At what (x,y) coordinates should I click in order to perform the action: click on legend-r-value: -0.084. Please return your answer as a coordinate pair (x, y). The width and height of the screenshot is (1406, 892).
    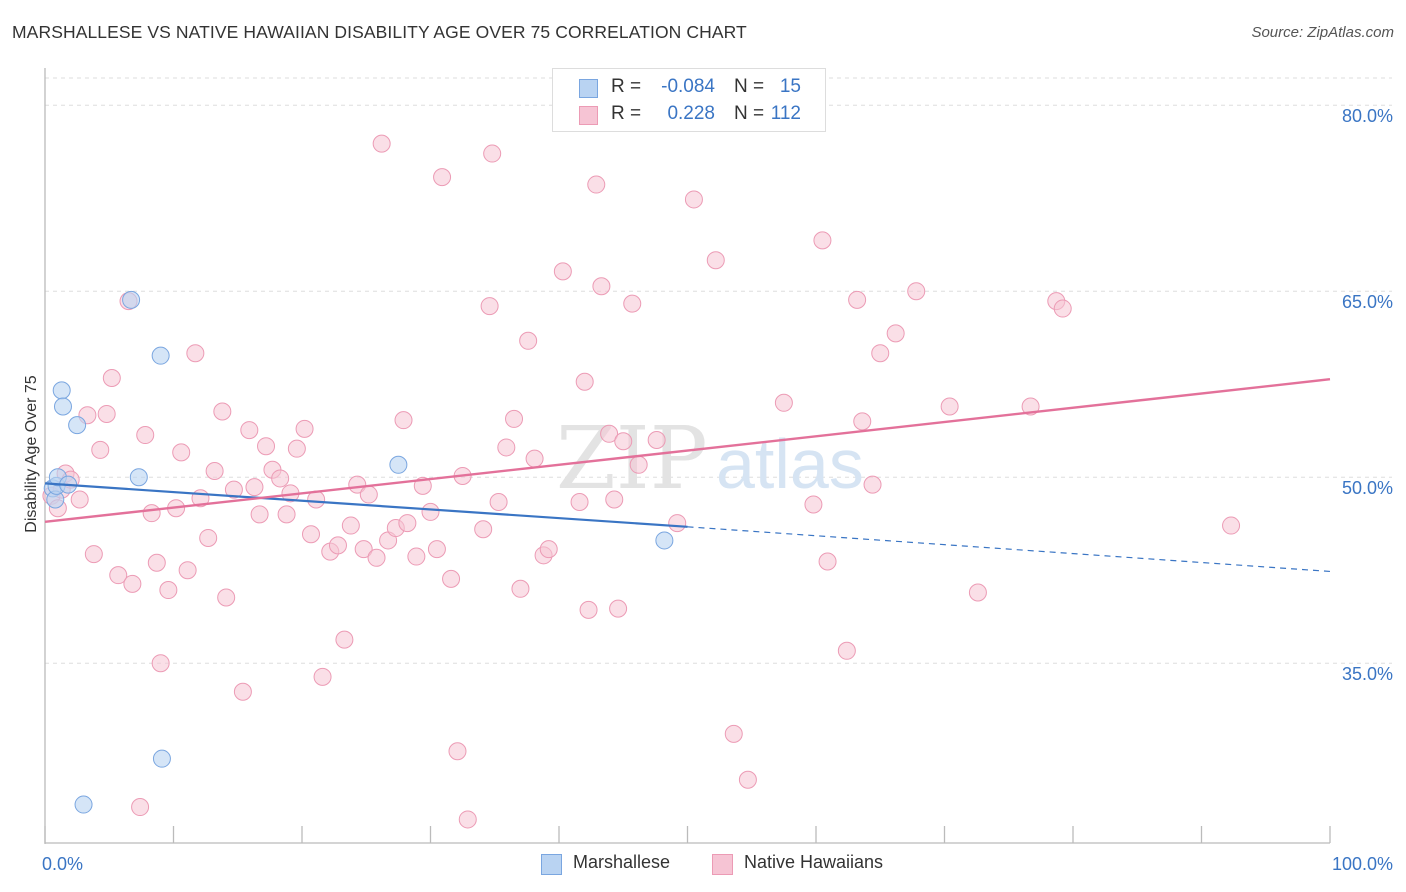
    Looking at the image, I should click on (688, 86).